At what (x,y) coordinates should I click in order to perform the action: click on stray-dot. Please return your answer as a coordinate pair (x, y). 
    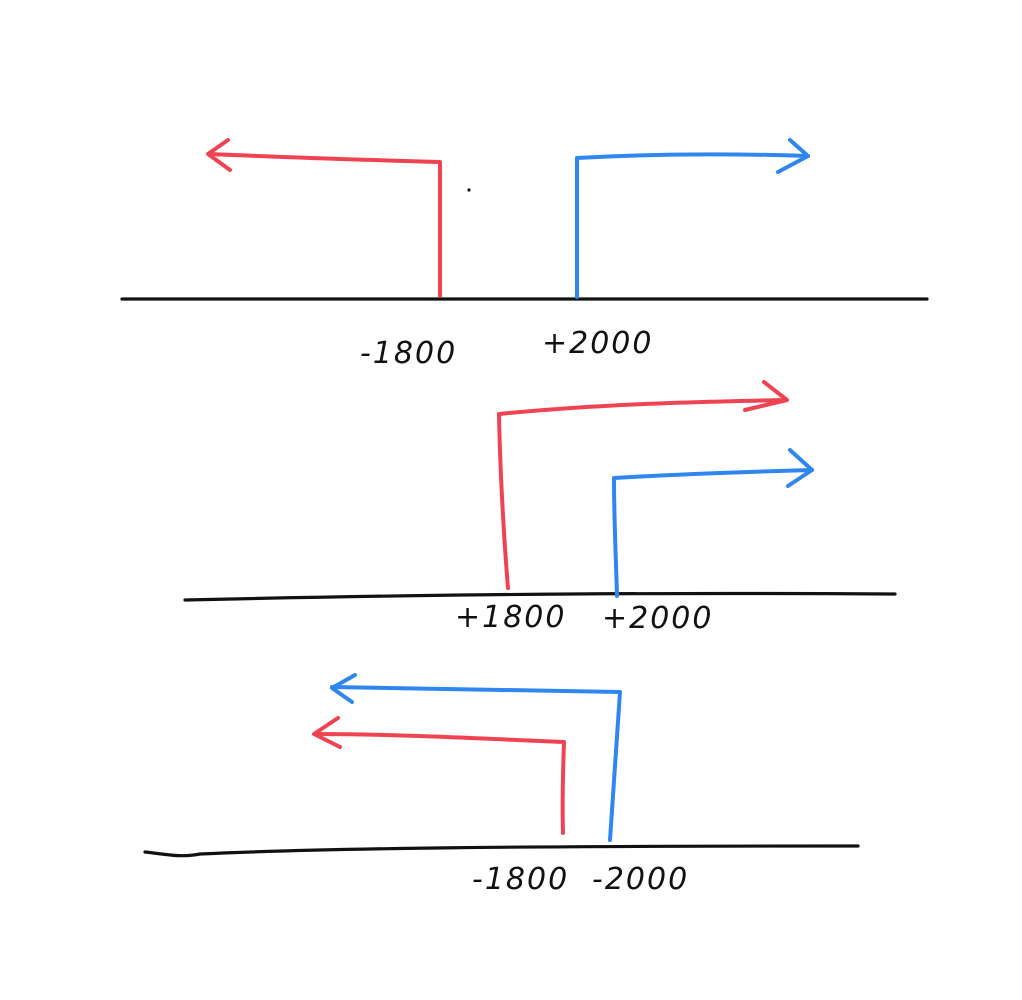
    Looking at the image, I should click on (469, 190).